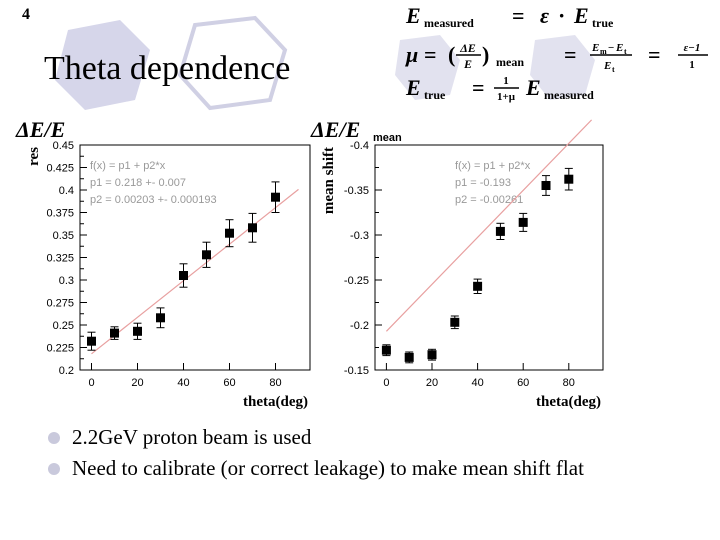  Describe the element at coordinates (506, 97) in the screenshot. I see `formula-fraction-denominator: 1+μ` at that location.